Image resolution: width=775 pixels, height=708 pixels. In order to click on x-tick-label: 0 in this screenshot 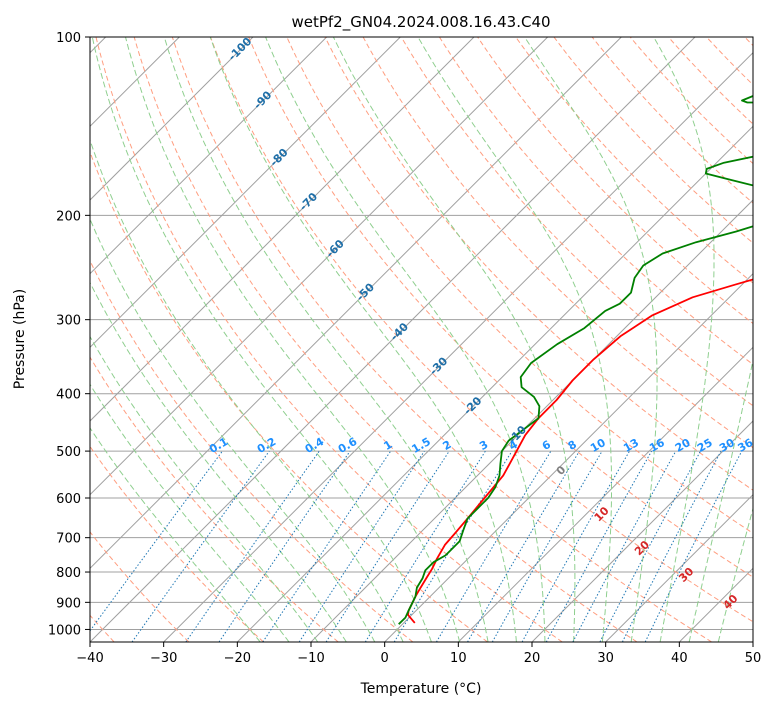, I will do `click(385, 658)`.